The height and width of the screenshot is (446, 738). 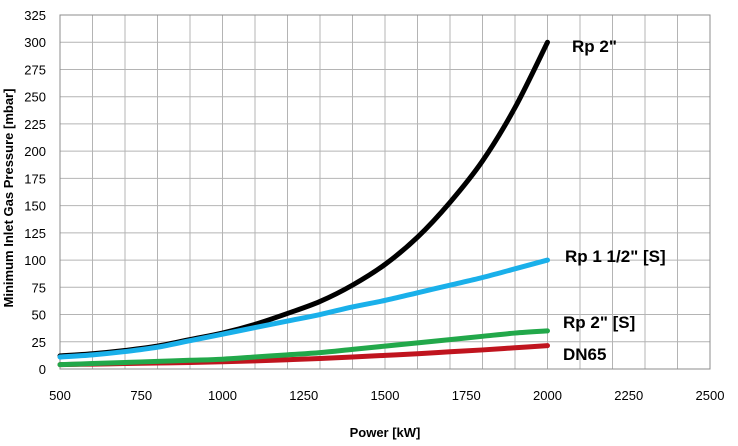 What do you see at coordinates (35, 69) in the screenshot?
I see `y-tick-label: 275` at bounding box center [35, 69].